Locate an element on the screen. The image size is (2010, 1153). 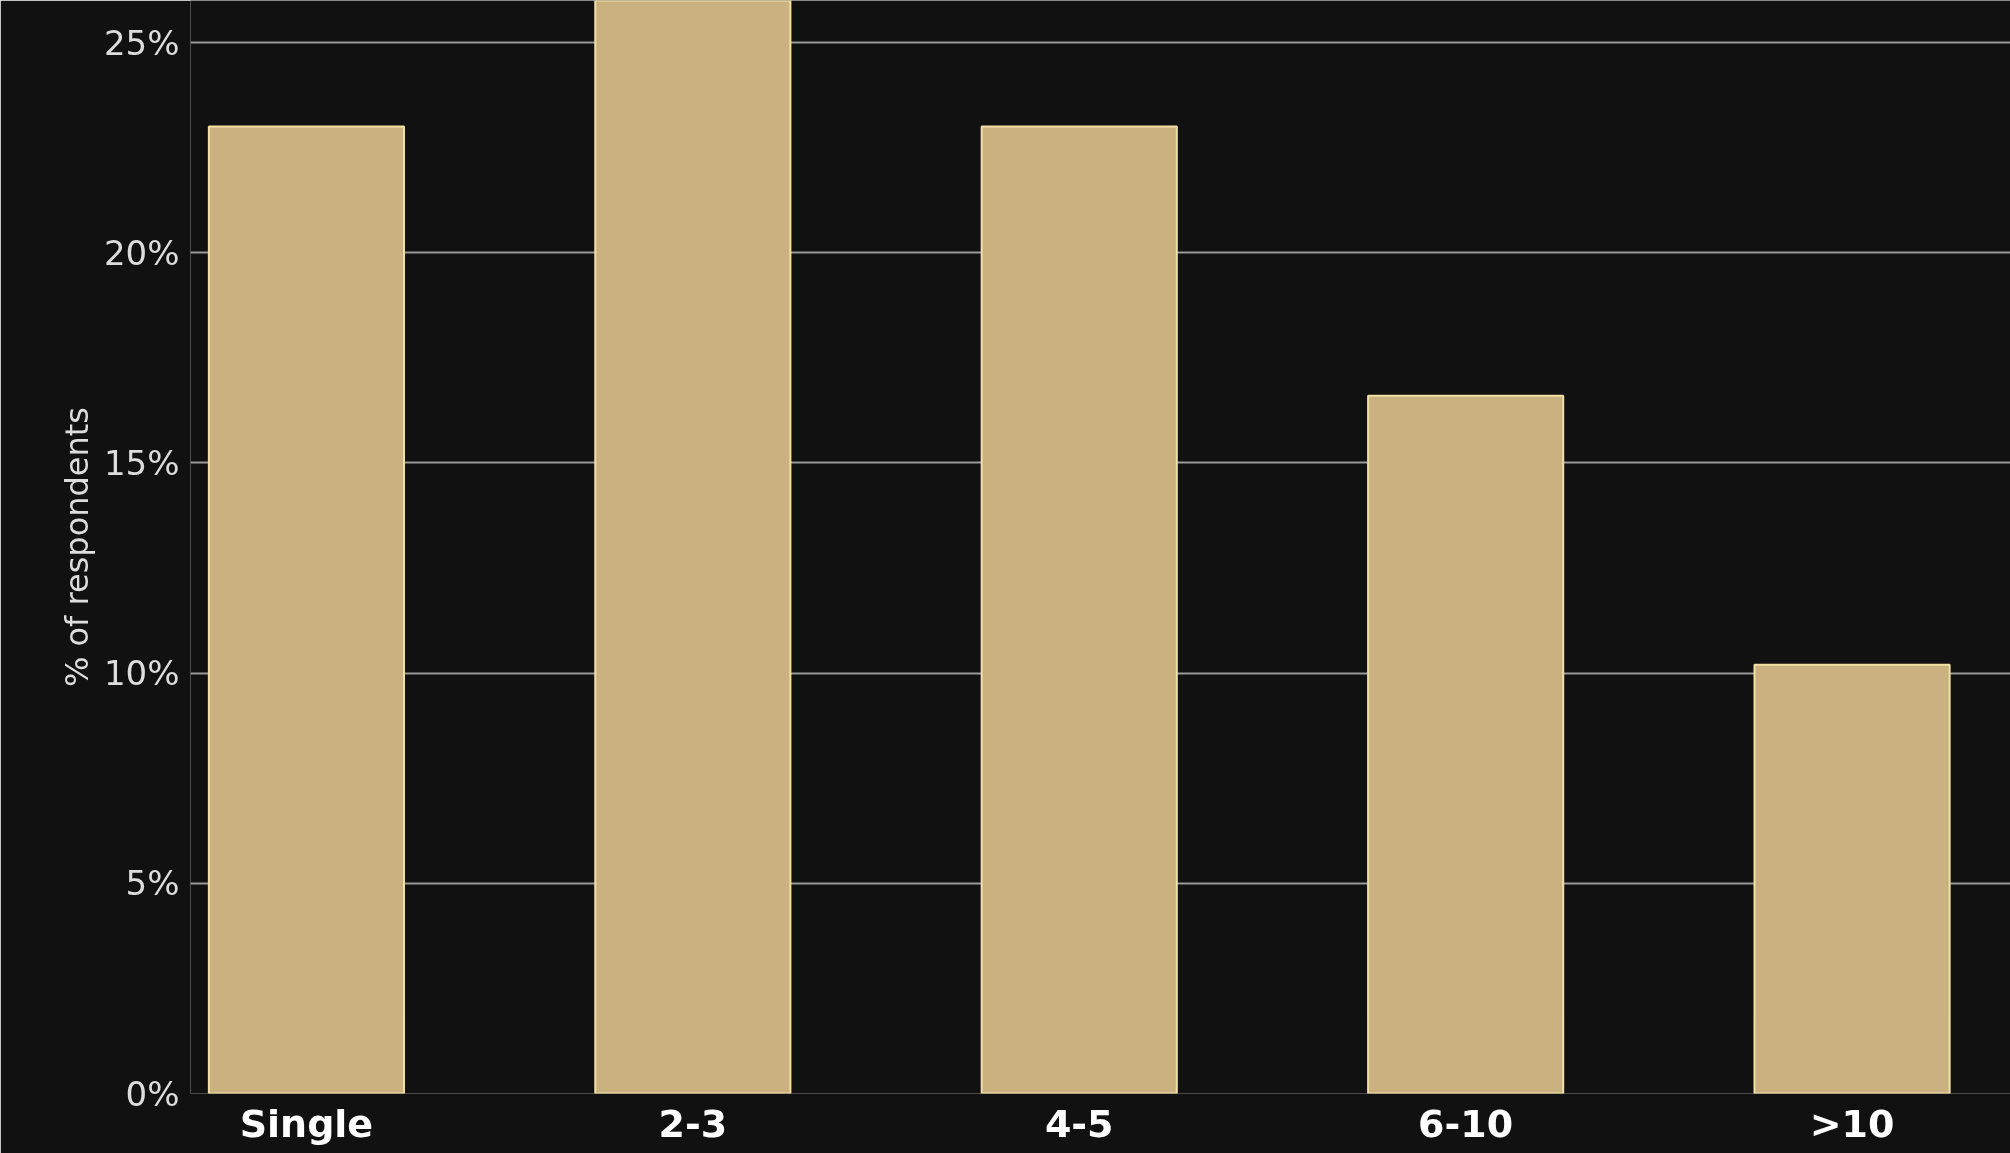
y-tick-label: 0% is located at coordinates (152, 1093).